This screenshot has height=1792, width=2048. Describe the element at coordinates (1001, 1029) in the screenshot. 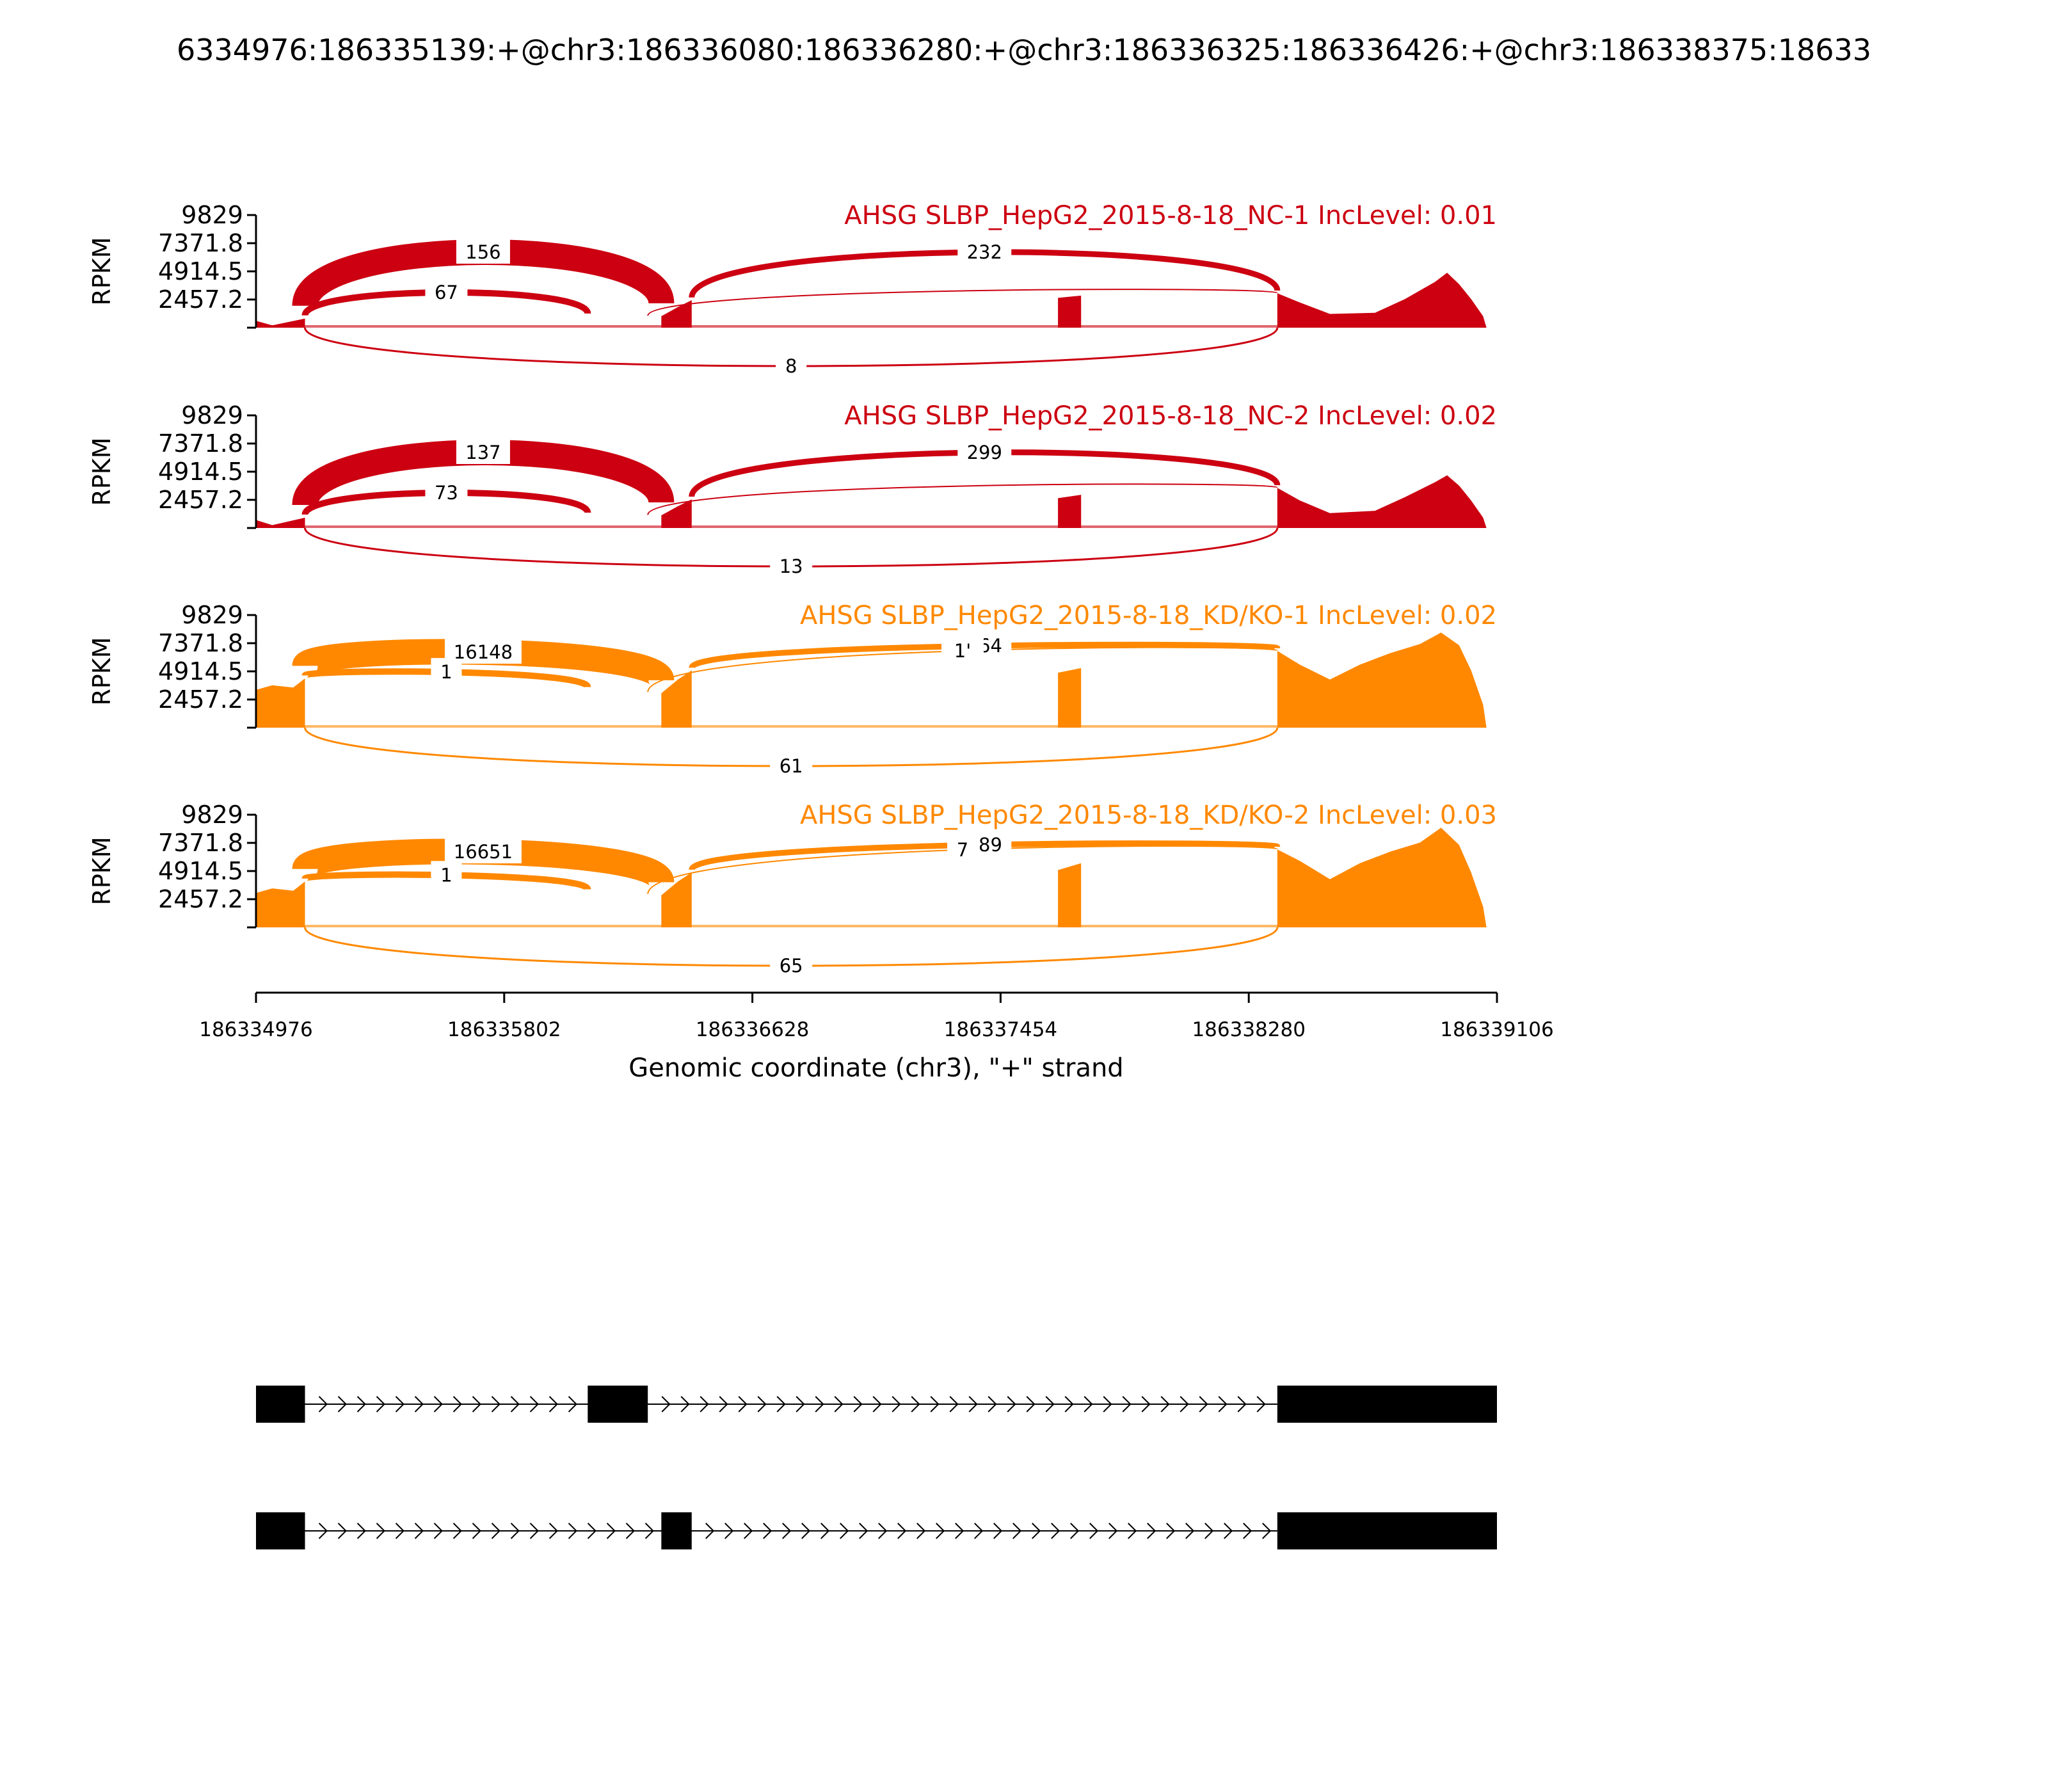

I see `x-tick-label: 186337454` at that location.